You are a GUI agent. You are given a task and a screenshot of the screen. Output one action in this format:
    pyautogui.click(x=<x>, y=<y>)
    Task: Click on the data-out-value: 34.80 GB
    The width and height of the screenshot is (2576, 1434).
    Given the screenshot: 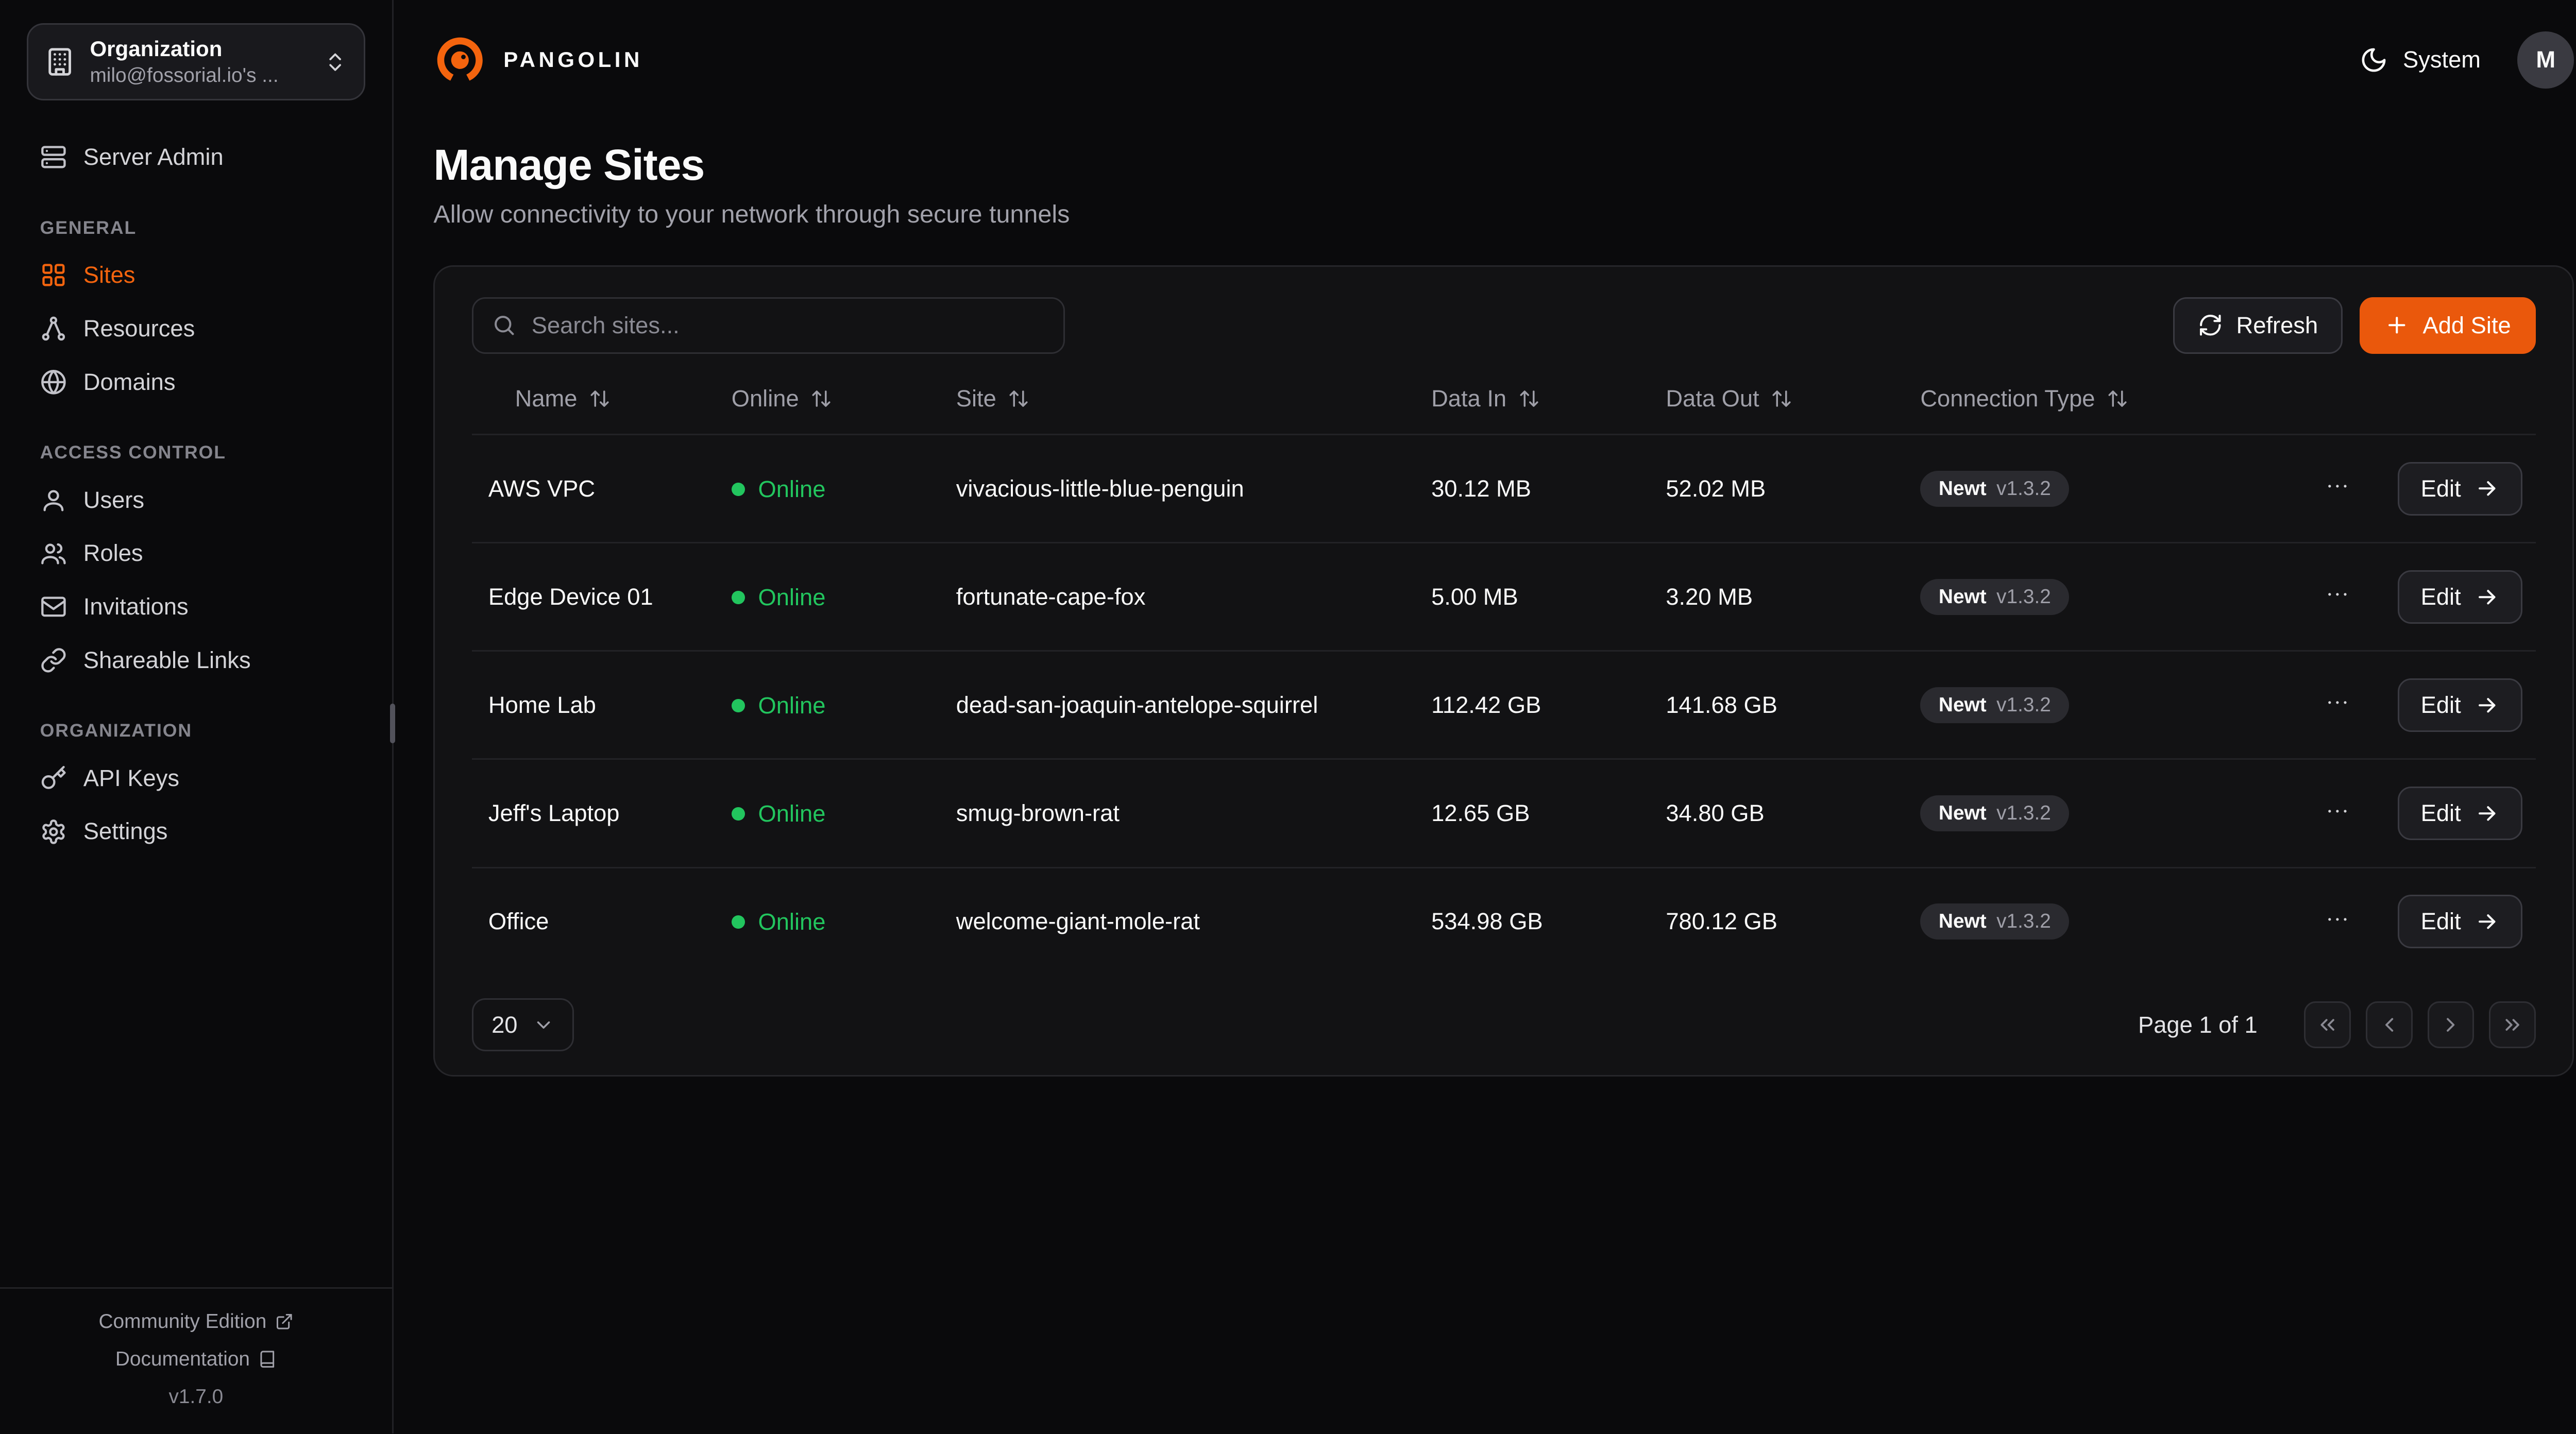 What is the action you would take?
    pyautogui.click(x=1716, y=812)
    